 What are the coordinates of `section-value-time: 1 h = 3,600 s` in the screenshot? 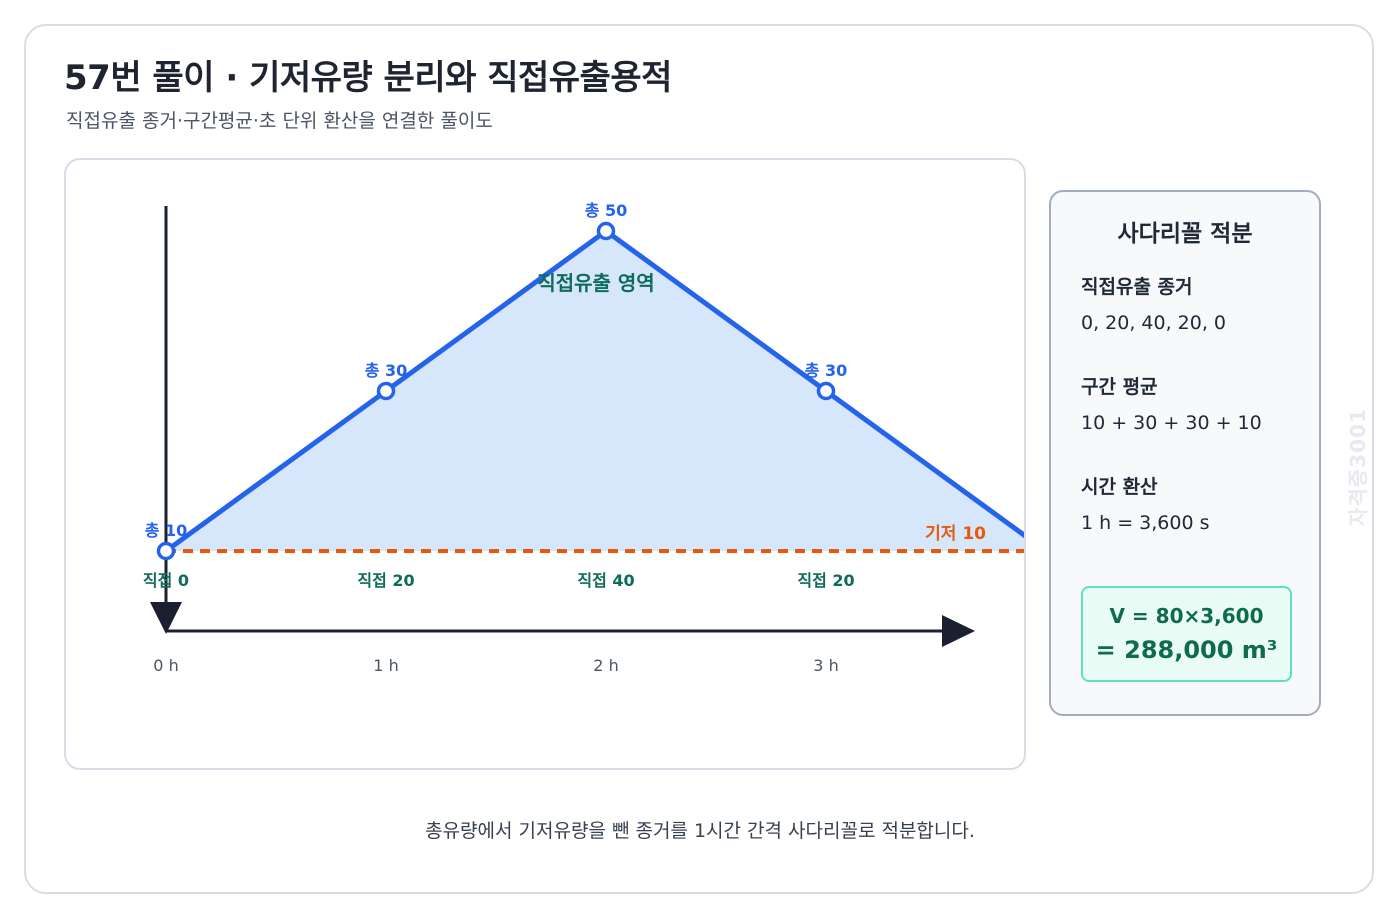 It's located at (1145, 523).